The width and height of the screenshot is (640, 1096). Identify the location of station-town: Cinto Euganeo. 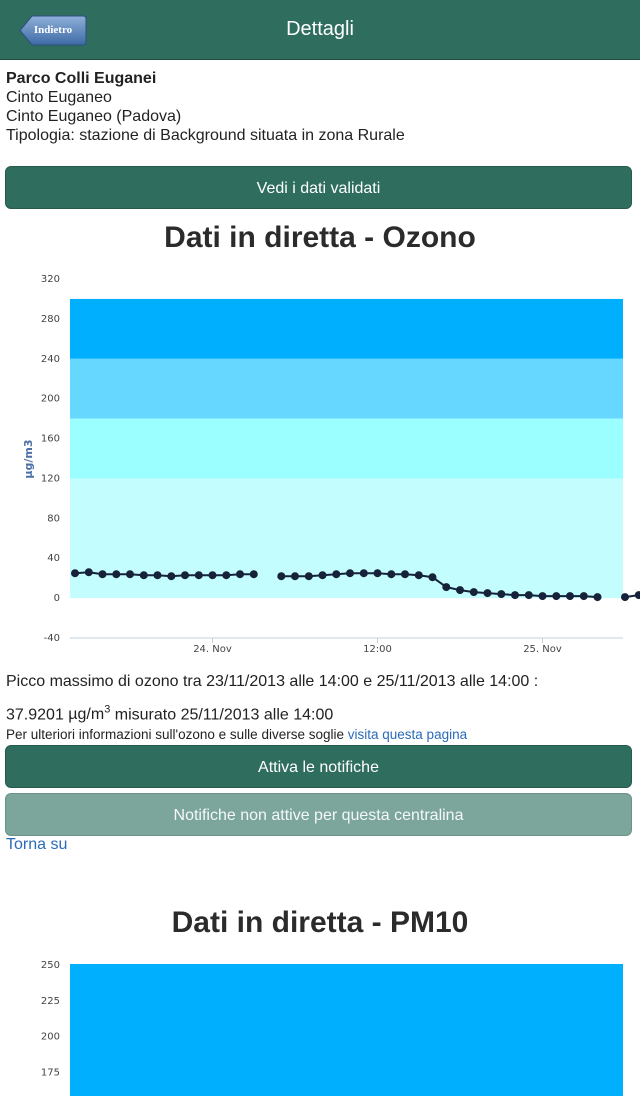
(59, 97).